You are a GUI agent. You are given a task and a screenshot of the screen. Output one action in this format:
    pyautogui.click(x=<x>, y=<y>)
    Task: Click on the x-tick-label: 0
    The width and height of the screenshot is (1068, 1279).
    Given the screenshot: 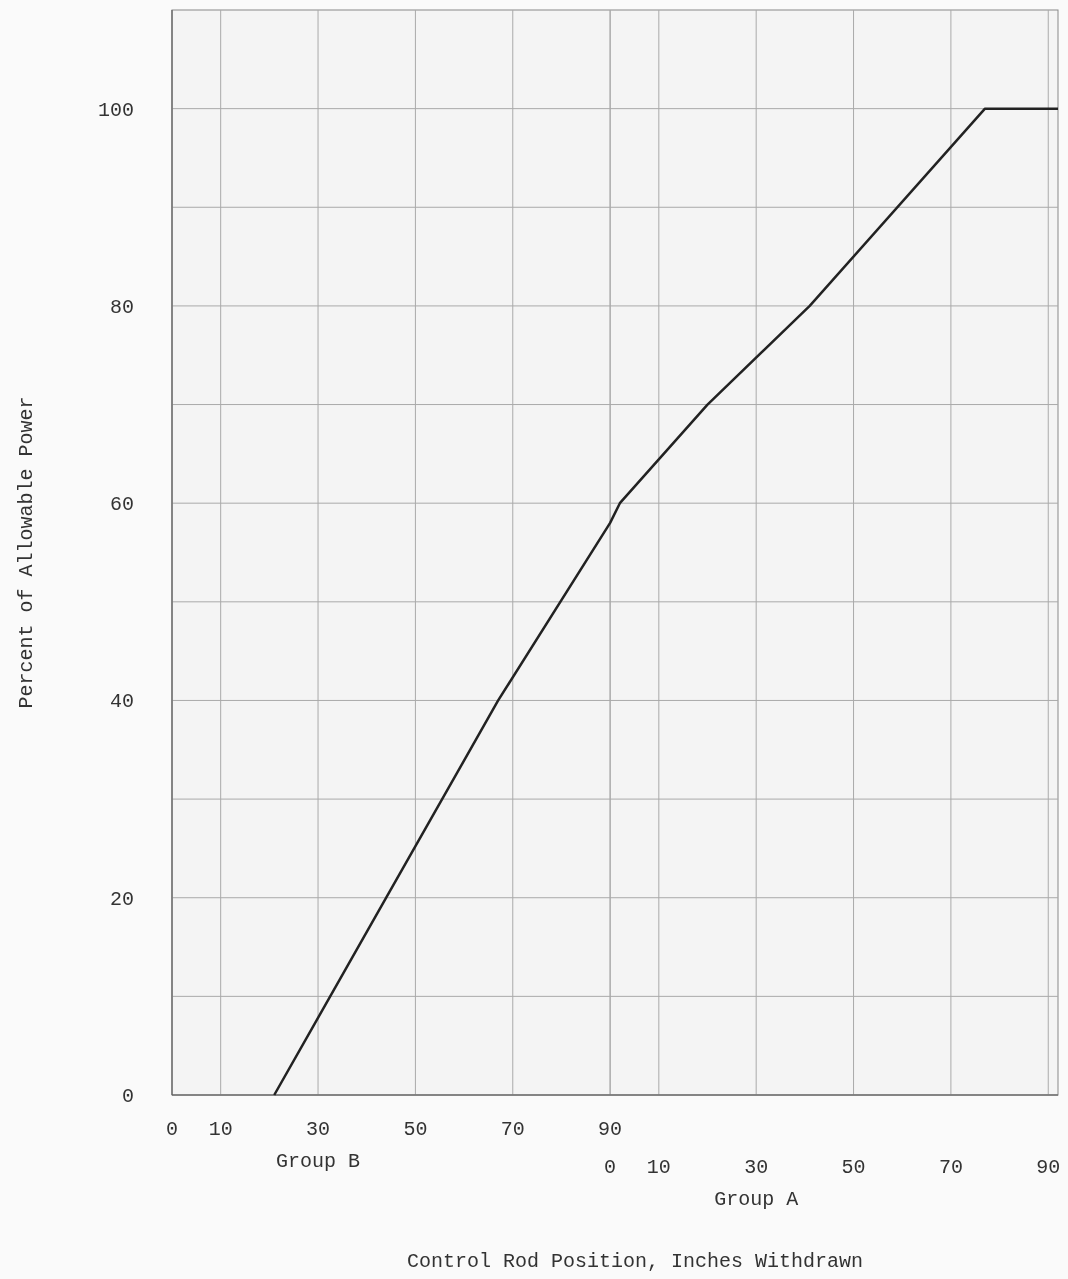 What is the action you would take?
    pyautogui.click(x=172, y=1129)
    